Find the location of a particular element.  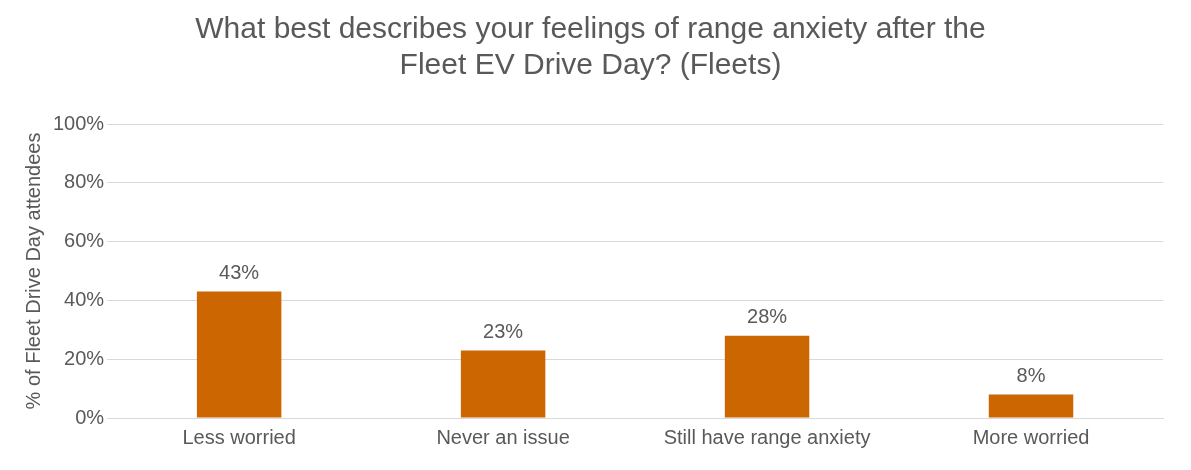

x-tick-label: Less worried is located at coordinates (239, 436).